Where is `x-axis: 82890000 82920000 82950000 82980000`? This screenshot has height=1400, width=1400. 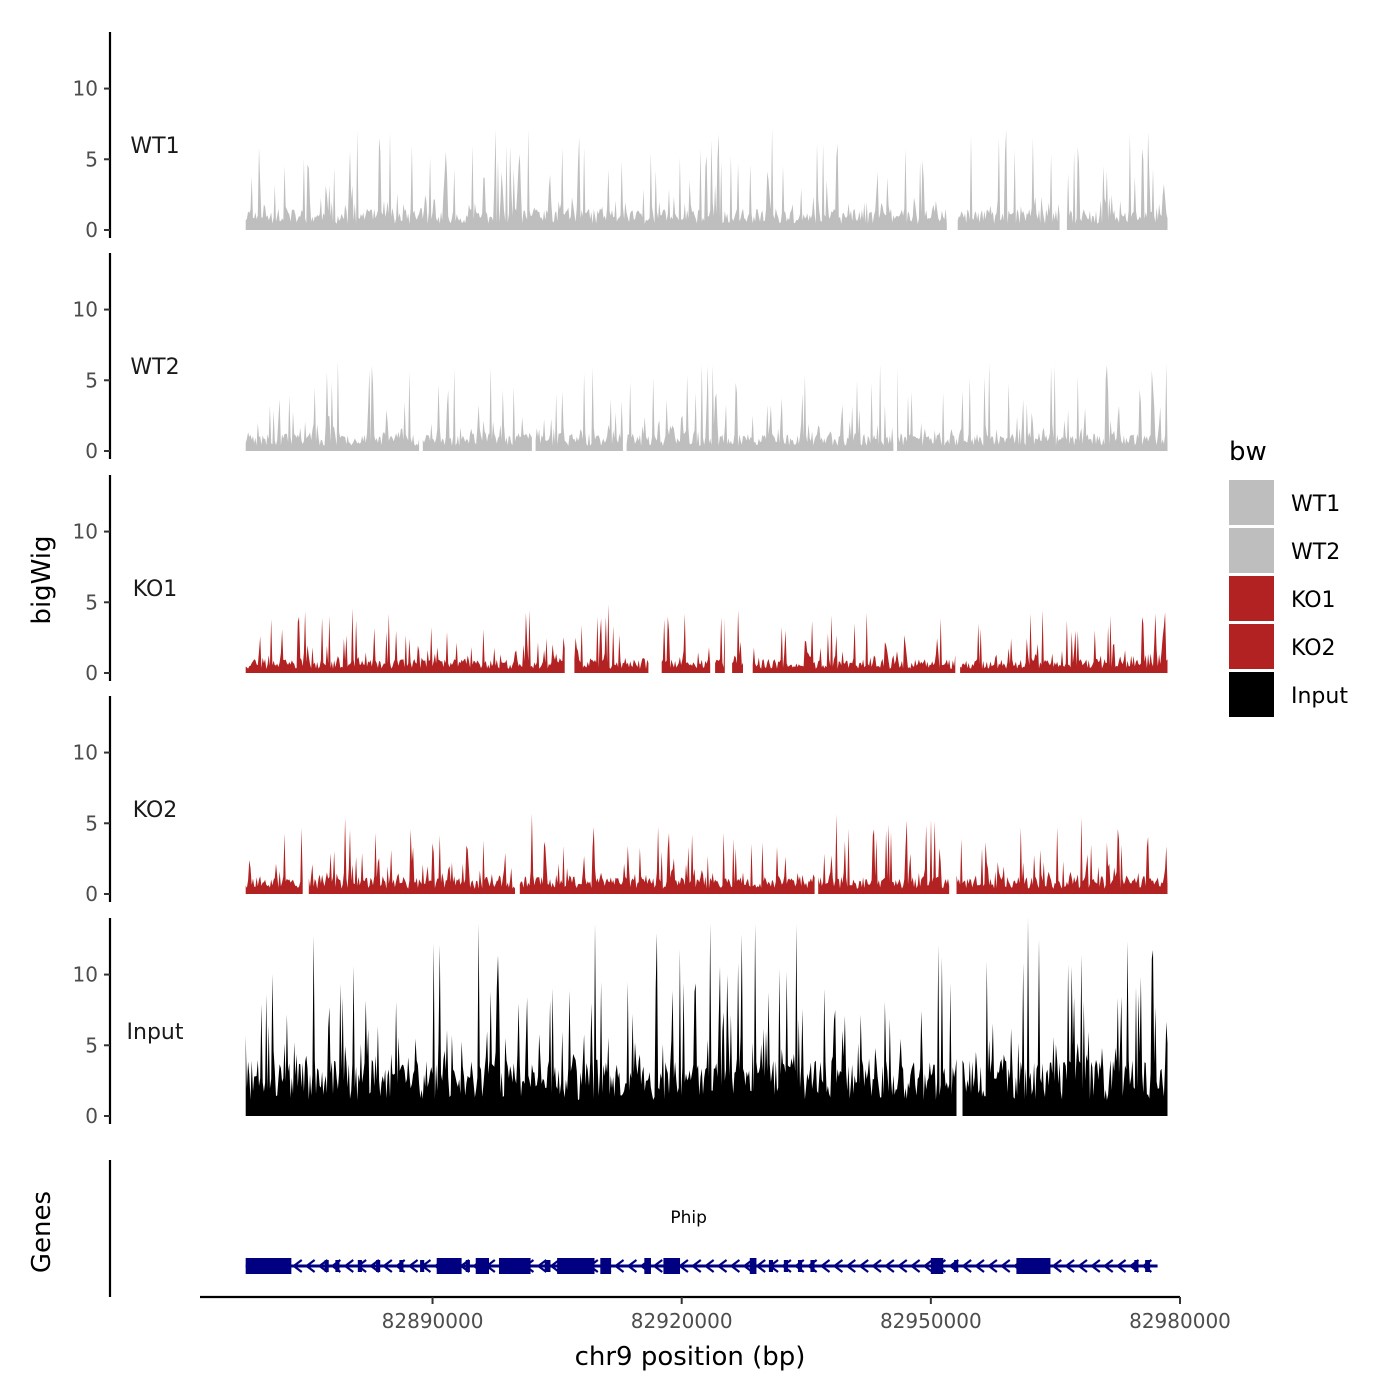
x-axis: 82890000 82920000 82950000 82980000 is located at coordinates (715, 1314).